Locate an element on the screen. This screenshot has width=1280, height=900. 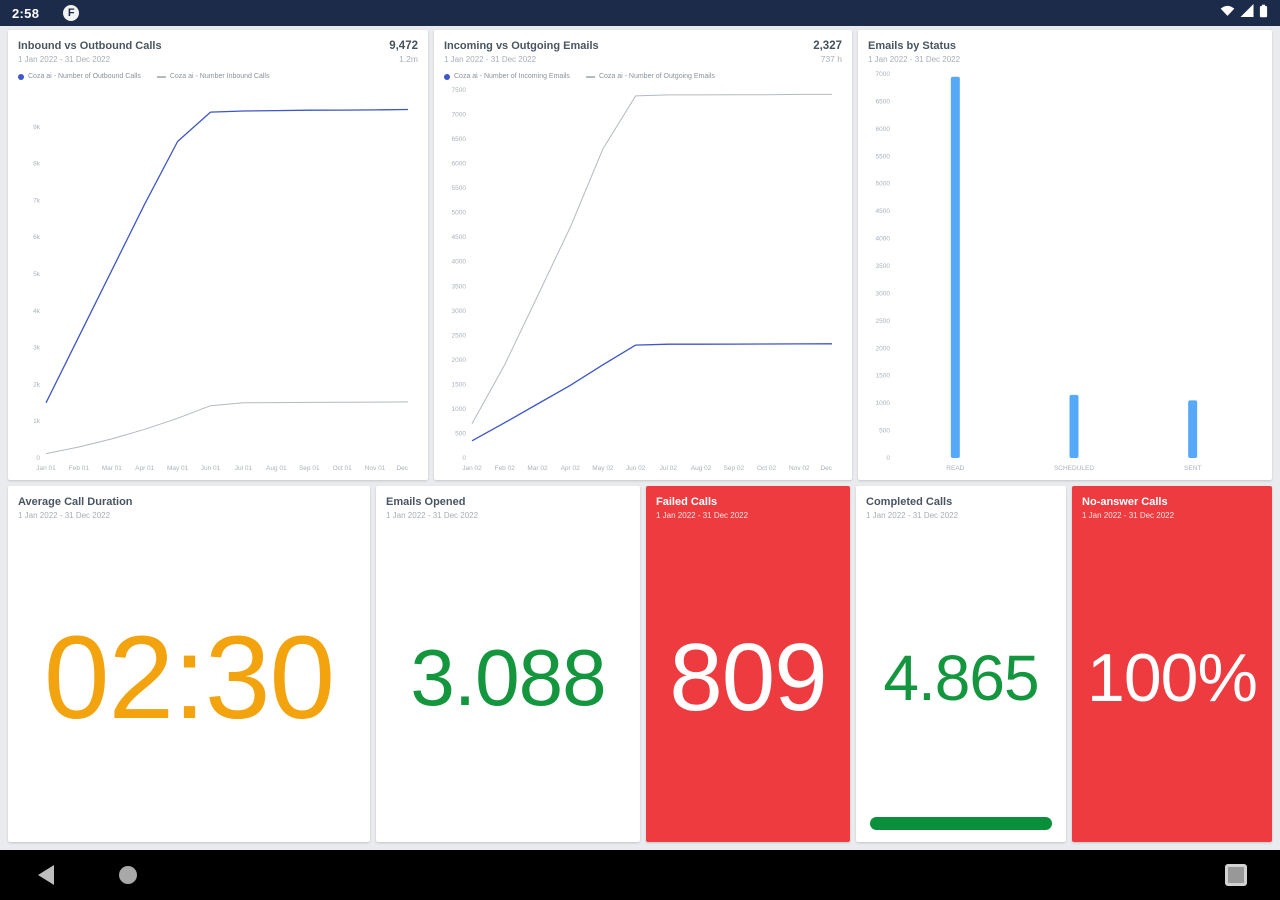
svg-text: Jun 01 is located at coordinates (211, 468).